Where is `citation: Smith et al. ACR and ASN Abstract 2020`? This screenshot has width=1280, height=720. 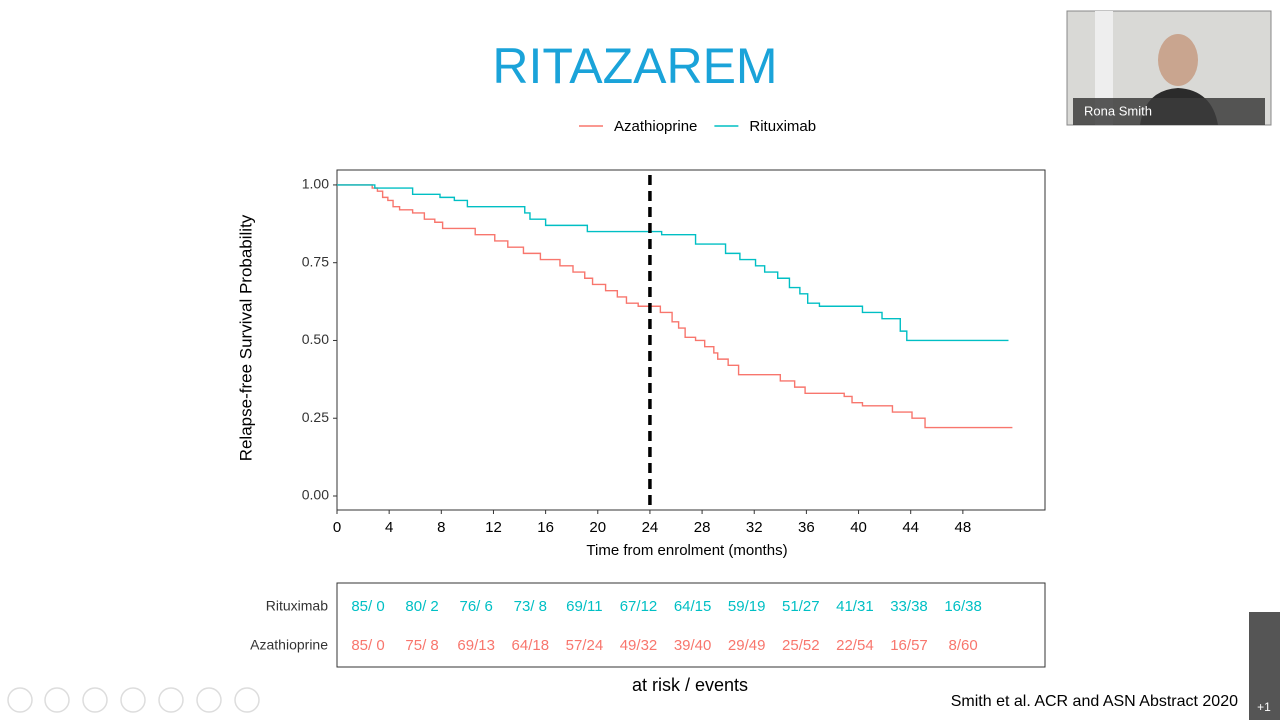 citation: Smith et al. ACR and ASN Abstract 2020 is located at coordinates (1094, 701).